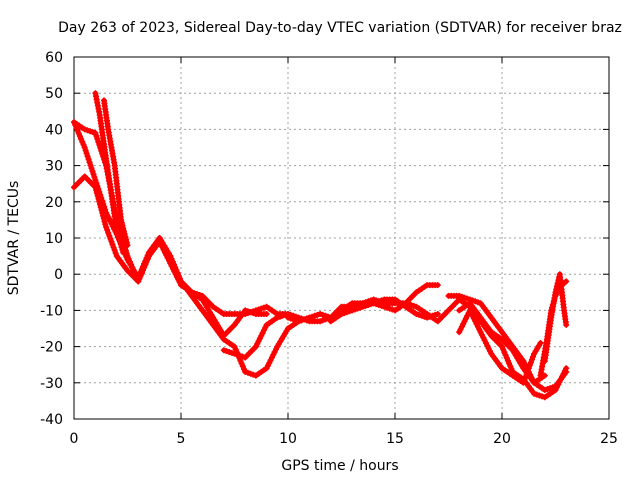  What do you see at coordinates (51, 348) in the screenshot?
I see `y-tick-label: -20` at bounding box center [51, 348].